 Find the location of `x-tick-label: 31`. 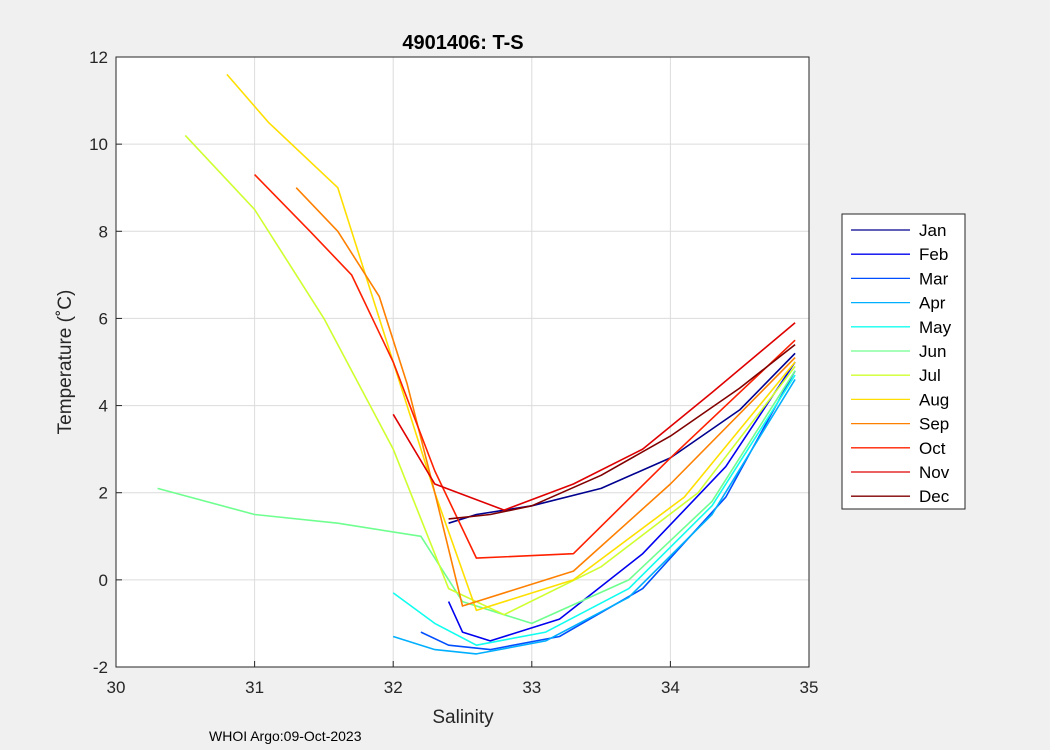

x-tick-label: 31 is located at coordinates (254, 687).